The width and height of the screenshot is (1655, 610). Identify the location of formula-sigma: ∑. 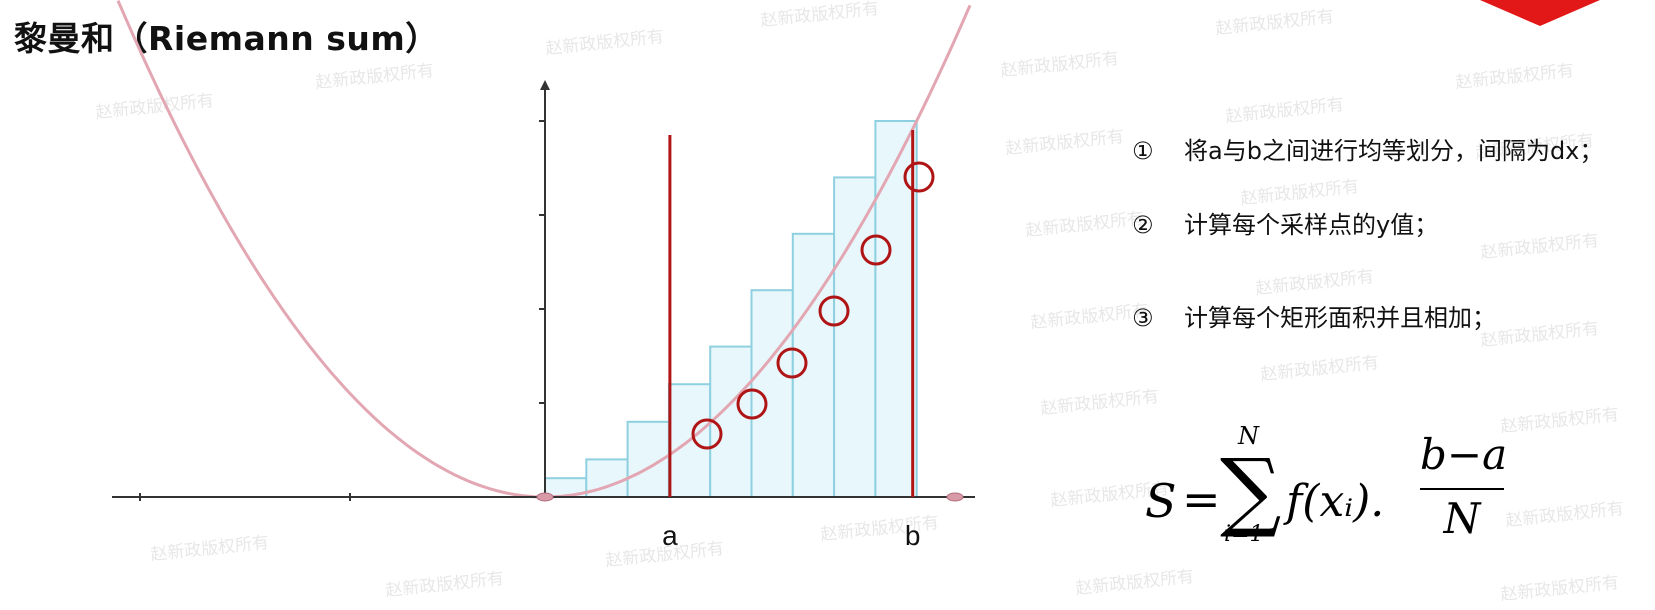
(1251, 491).